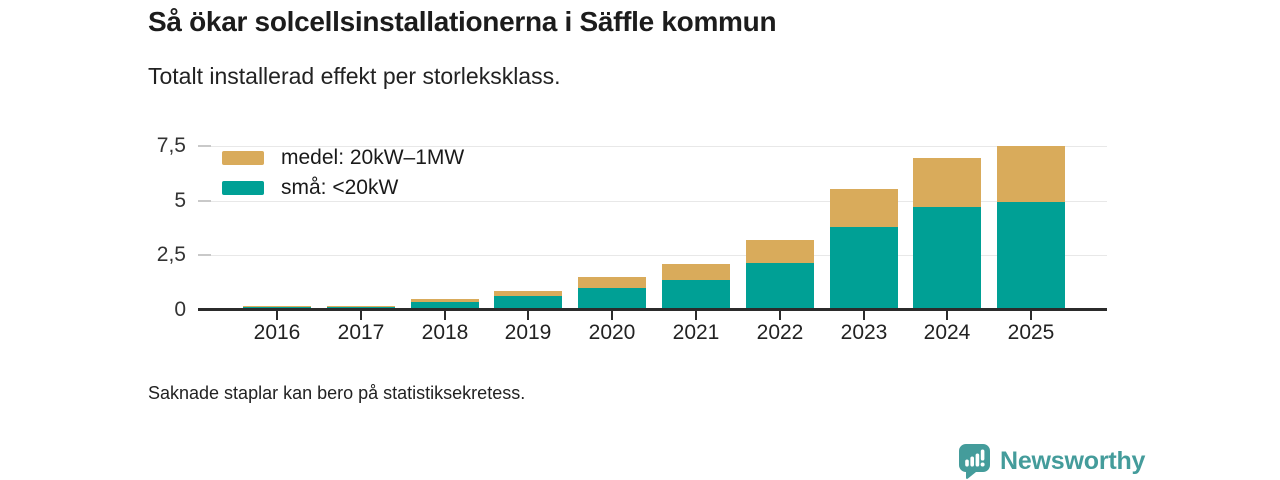  I want to click on x-axis-label: 2025, so click(1031, 332).